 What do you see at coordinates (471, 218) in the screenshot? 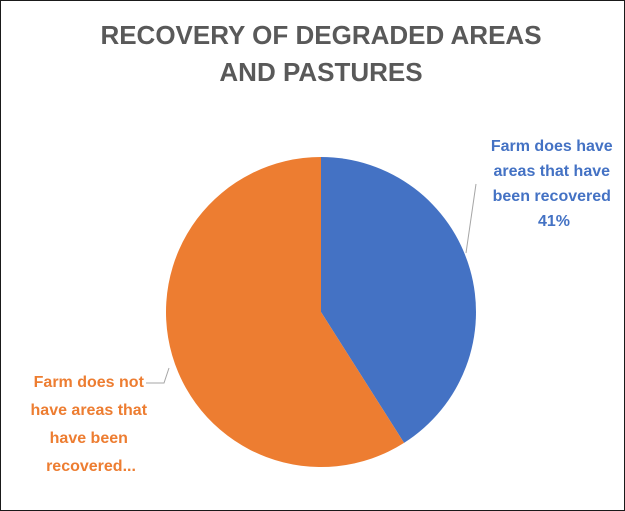
I see `leader-line-recovered` at bounding box center [471, 218].